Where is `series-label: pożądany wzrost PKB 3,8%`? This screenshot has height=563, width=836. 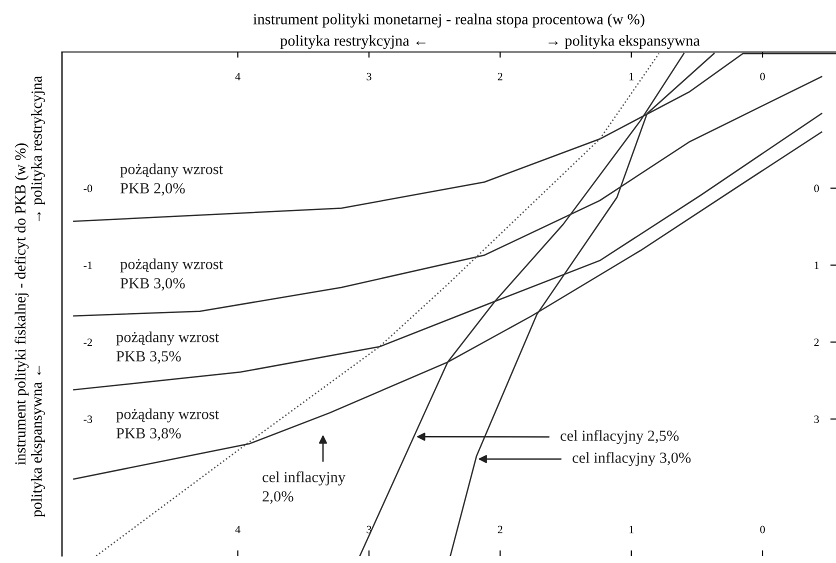
series-label: pożądany wzrost PKB 3,8% is located at coordinates (167, 424).